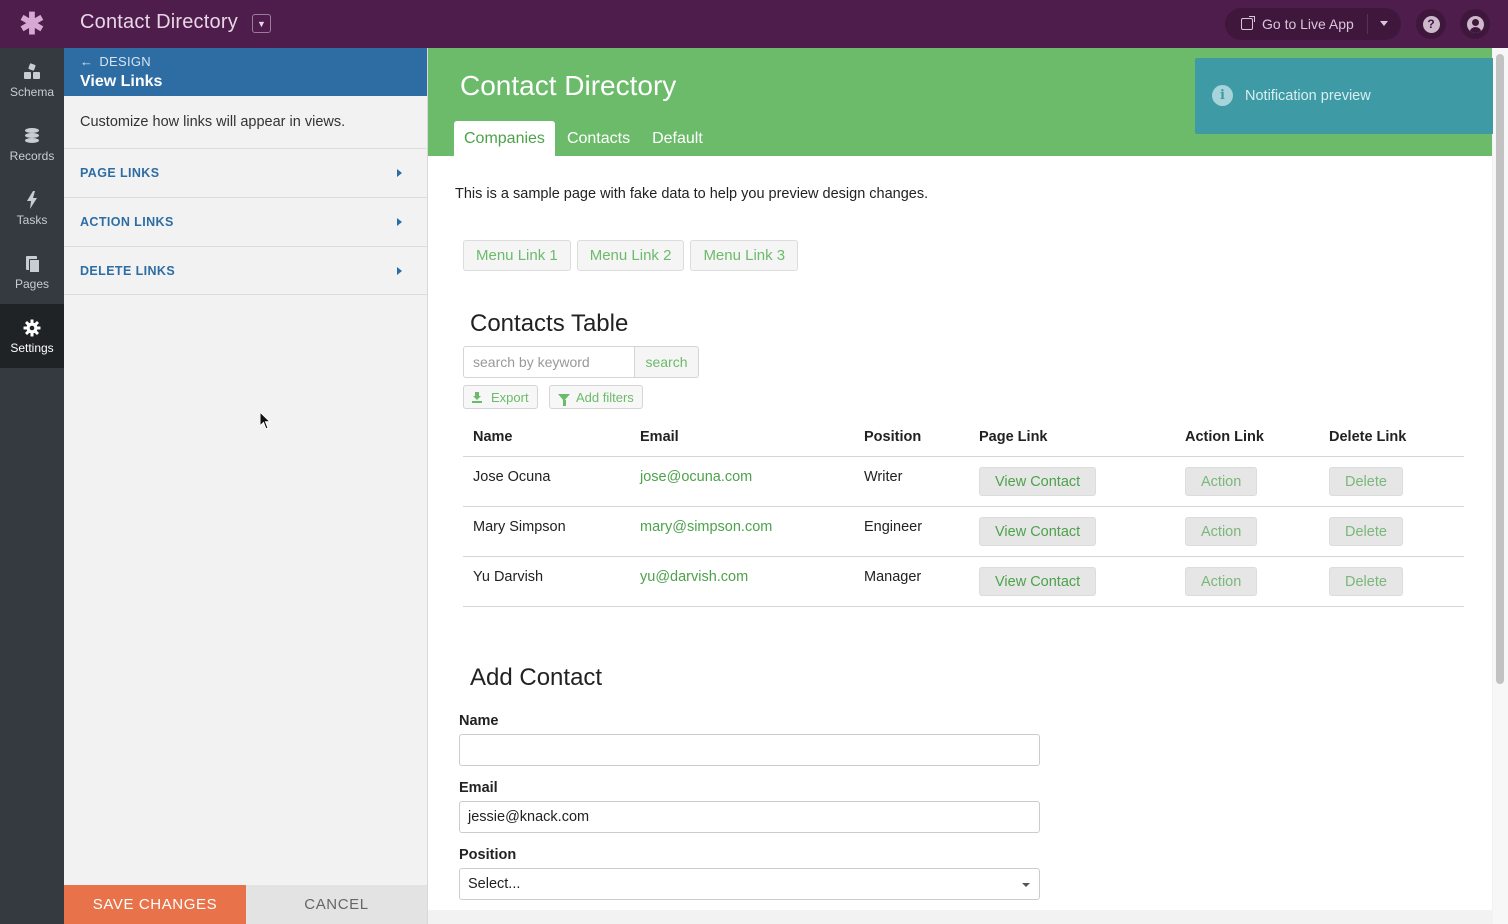 This screenshot has width=1508, height=924. Describe the element at coordinates (32, 264) in the screenshot. I see `pages-icon` at that location.